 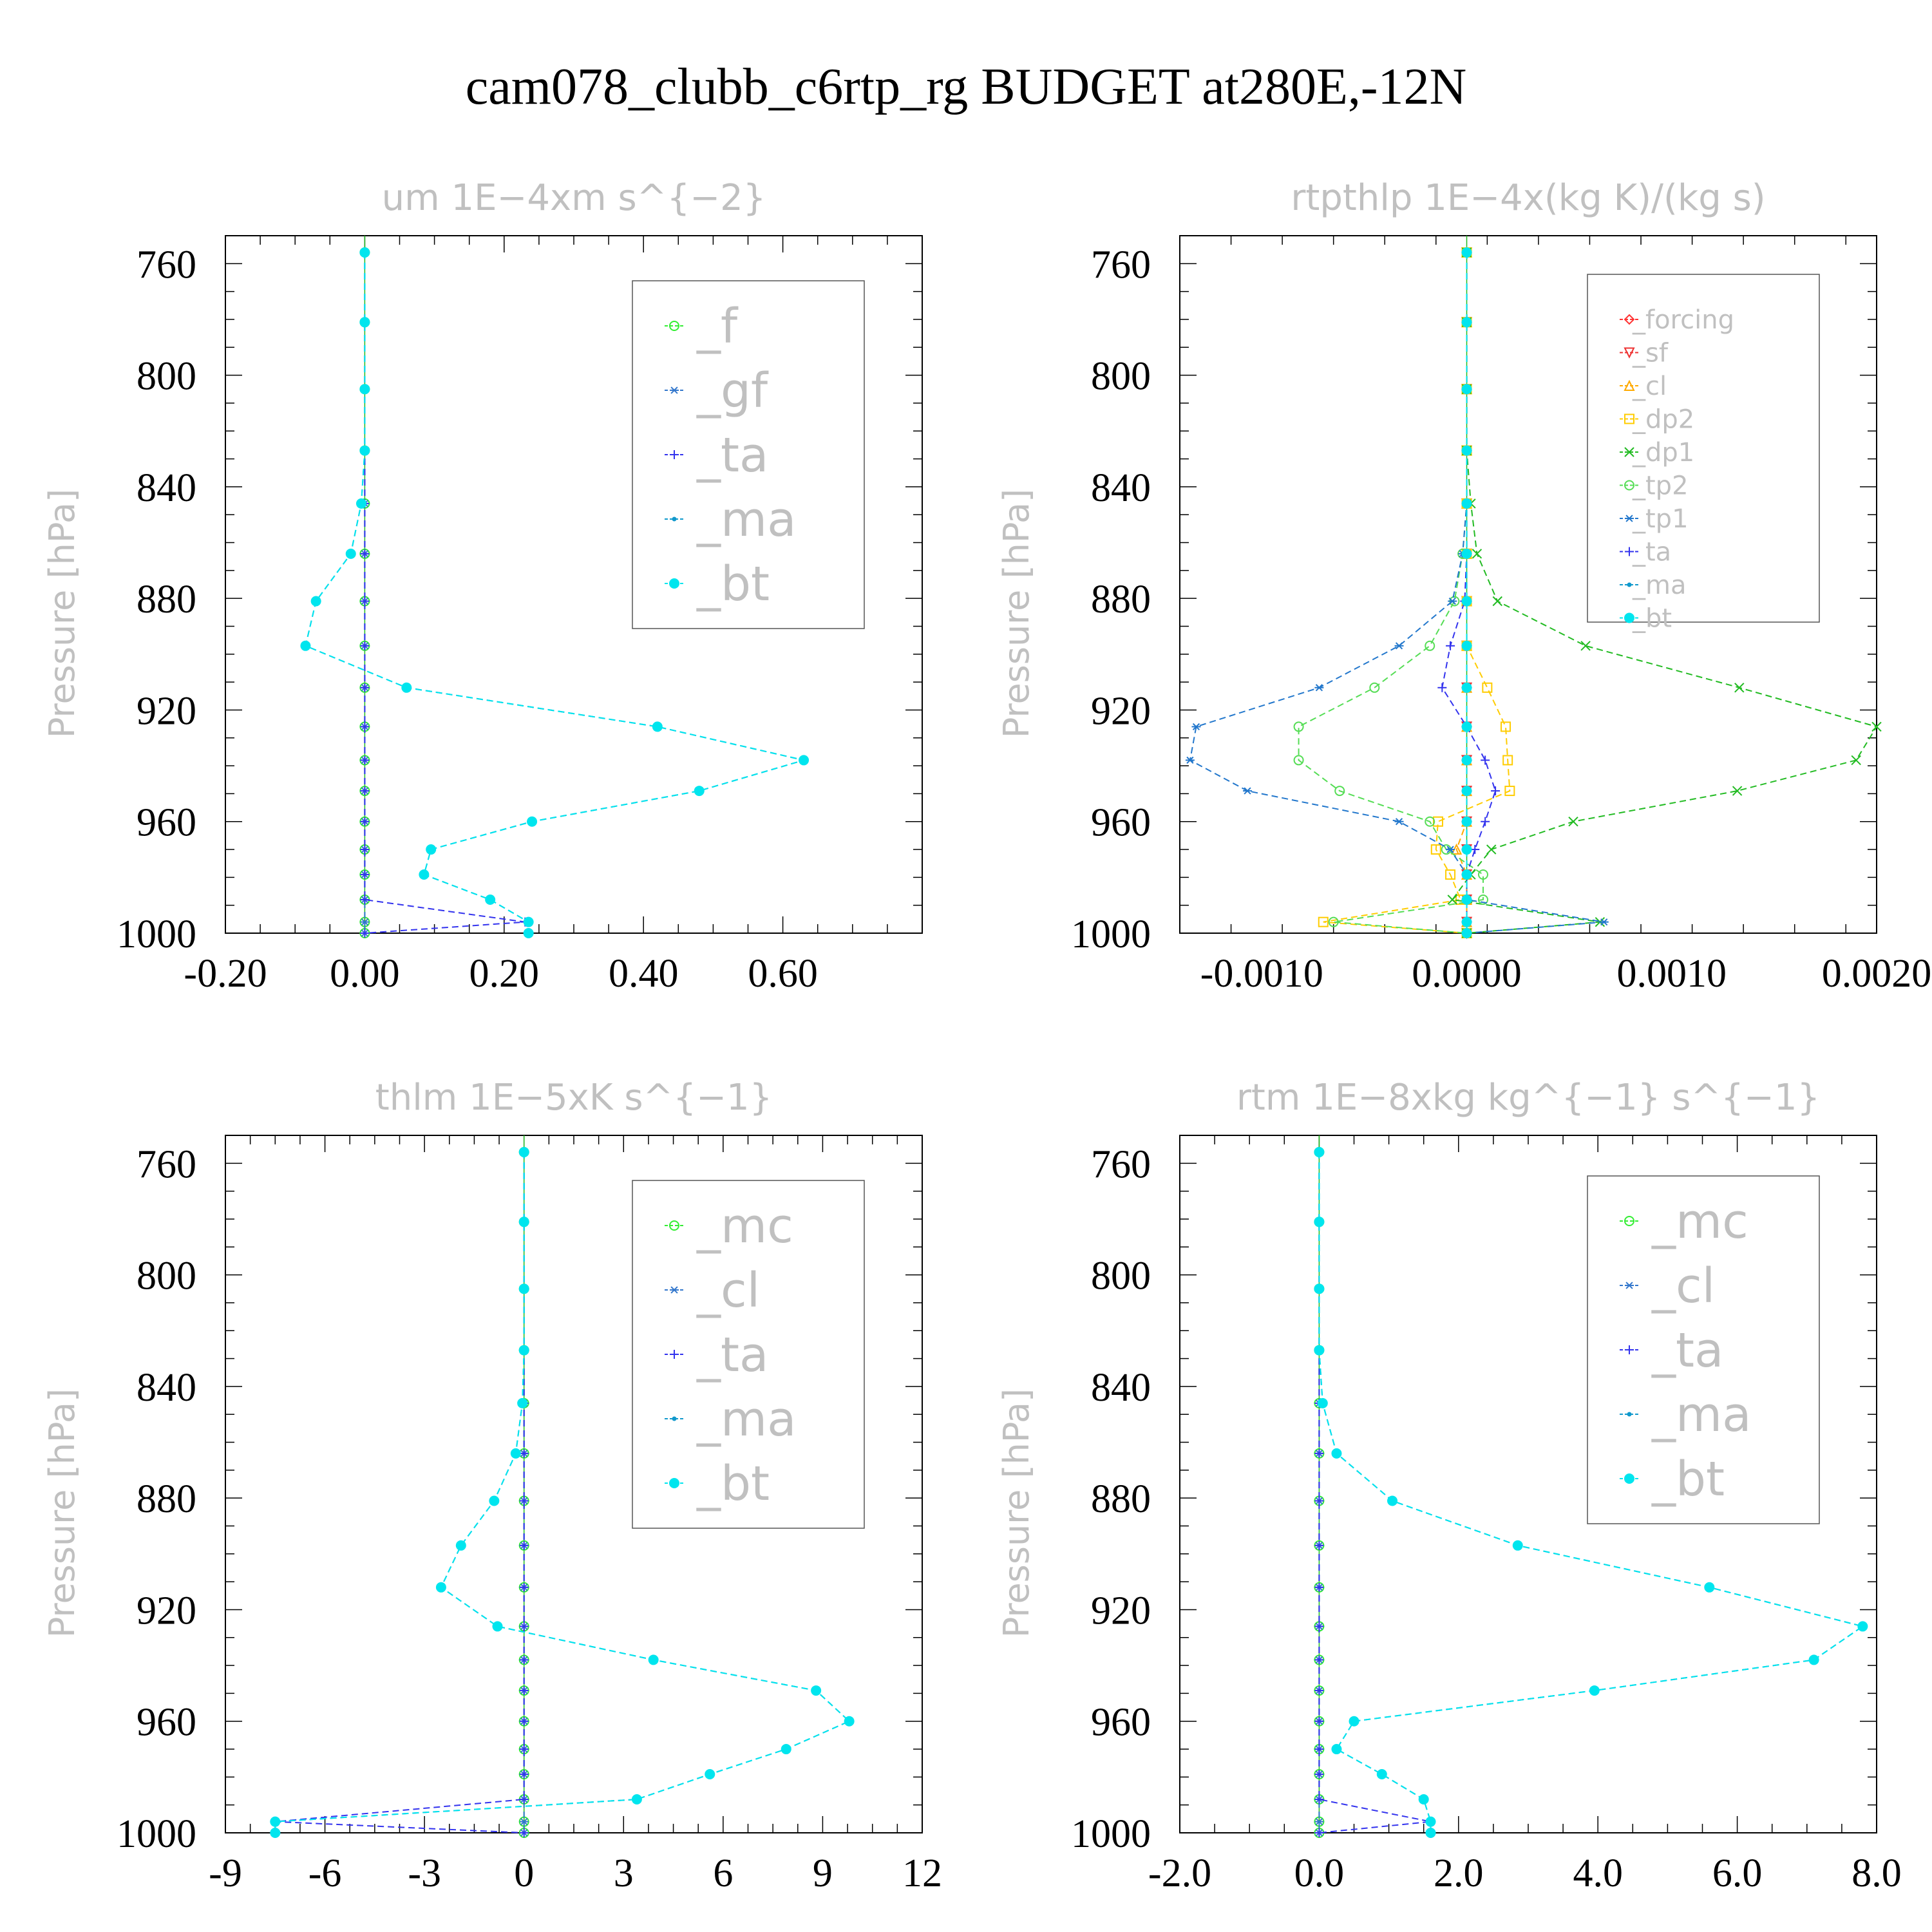 I want to click on legend-entry-ma: _ma, so click(x=1686, y=1415).